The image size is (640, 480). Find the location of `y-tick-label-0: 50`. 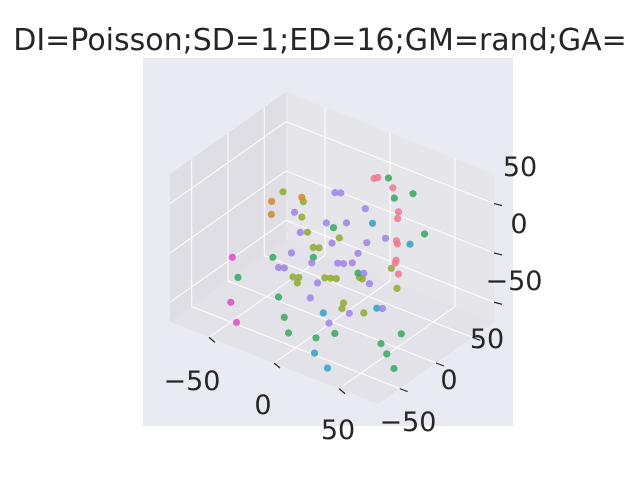

y-tick-label-0: 50 is located at coordinates (487, 339).